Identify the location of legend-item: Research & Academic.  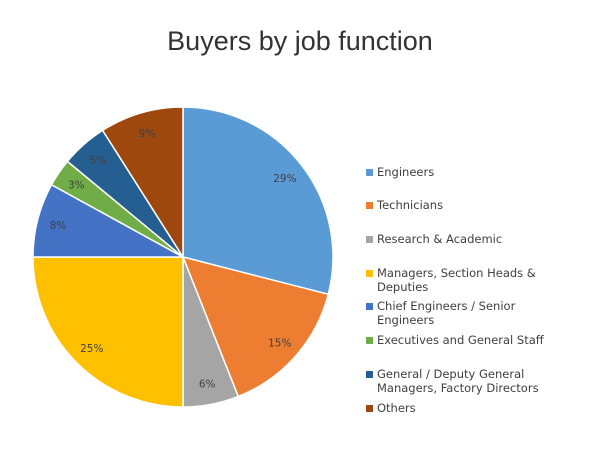
(461, 239).